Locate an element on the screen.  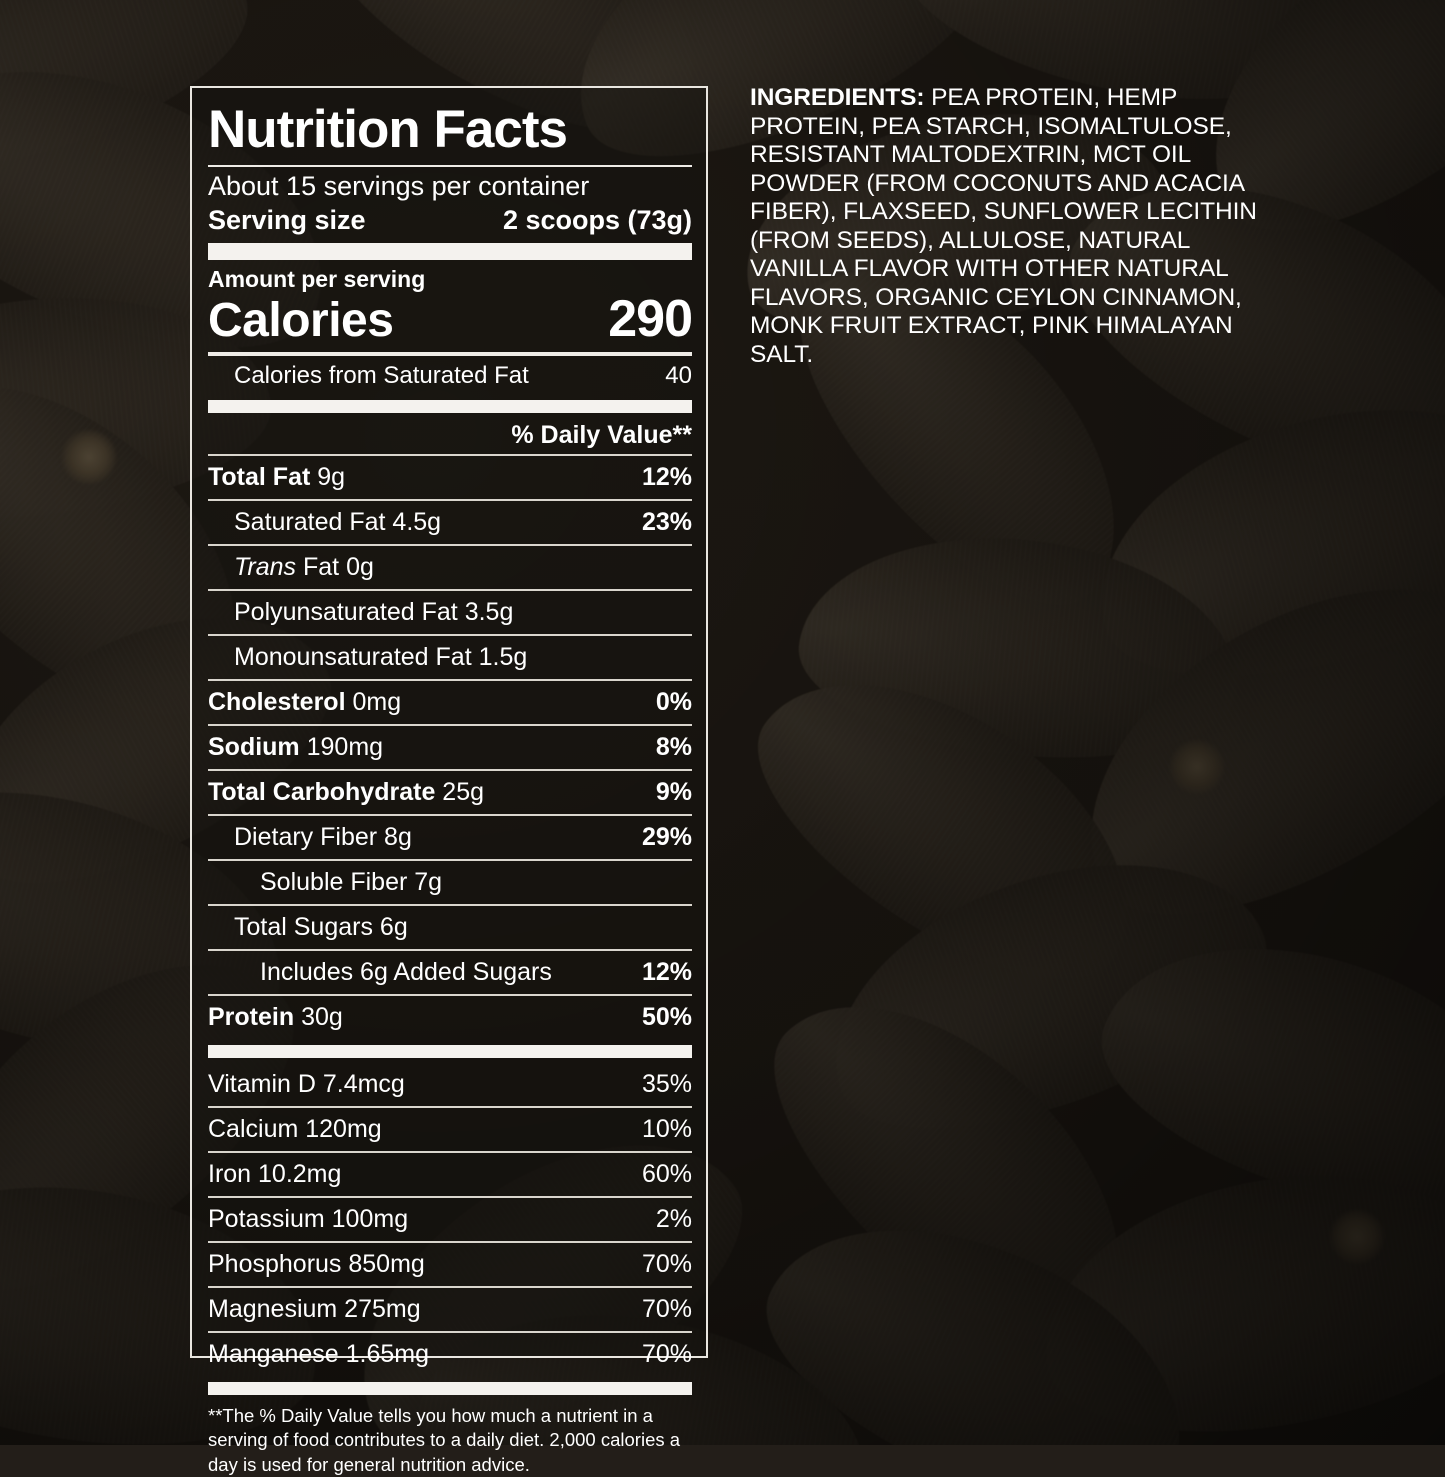
nutrient-name: Total Carbohydrate 25g is located at coordinates (346, 791).